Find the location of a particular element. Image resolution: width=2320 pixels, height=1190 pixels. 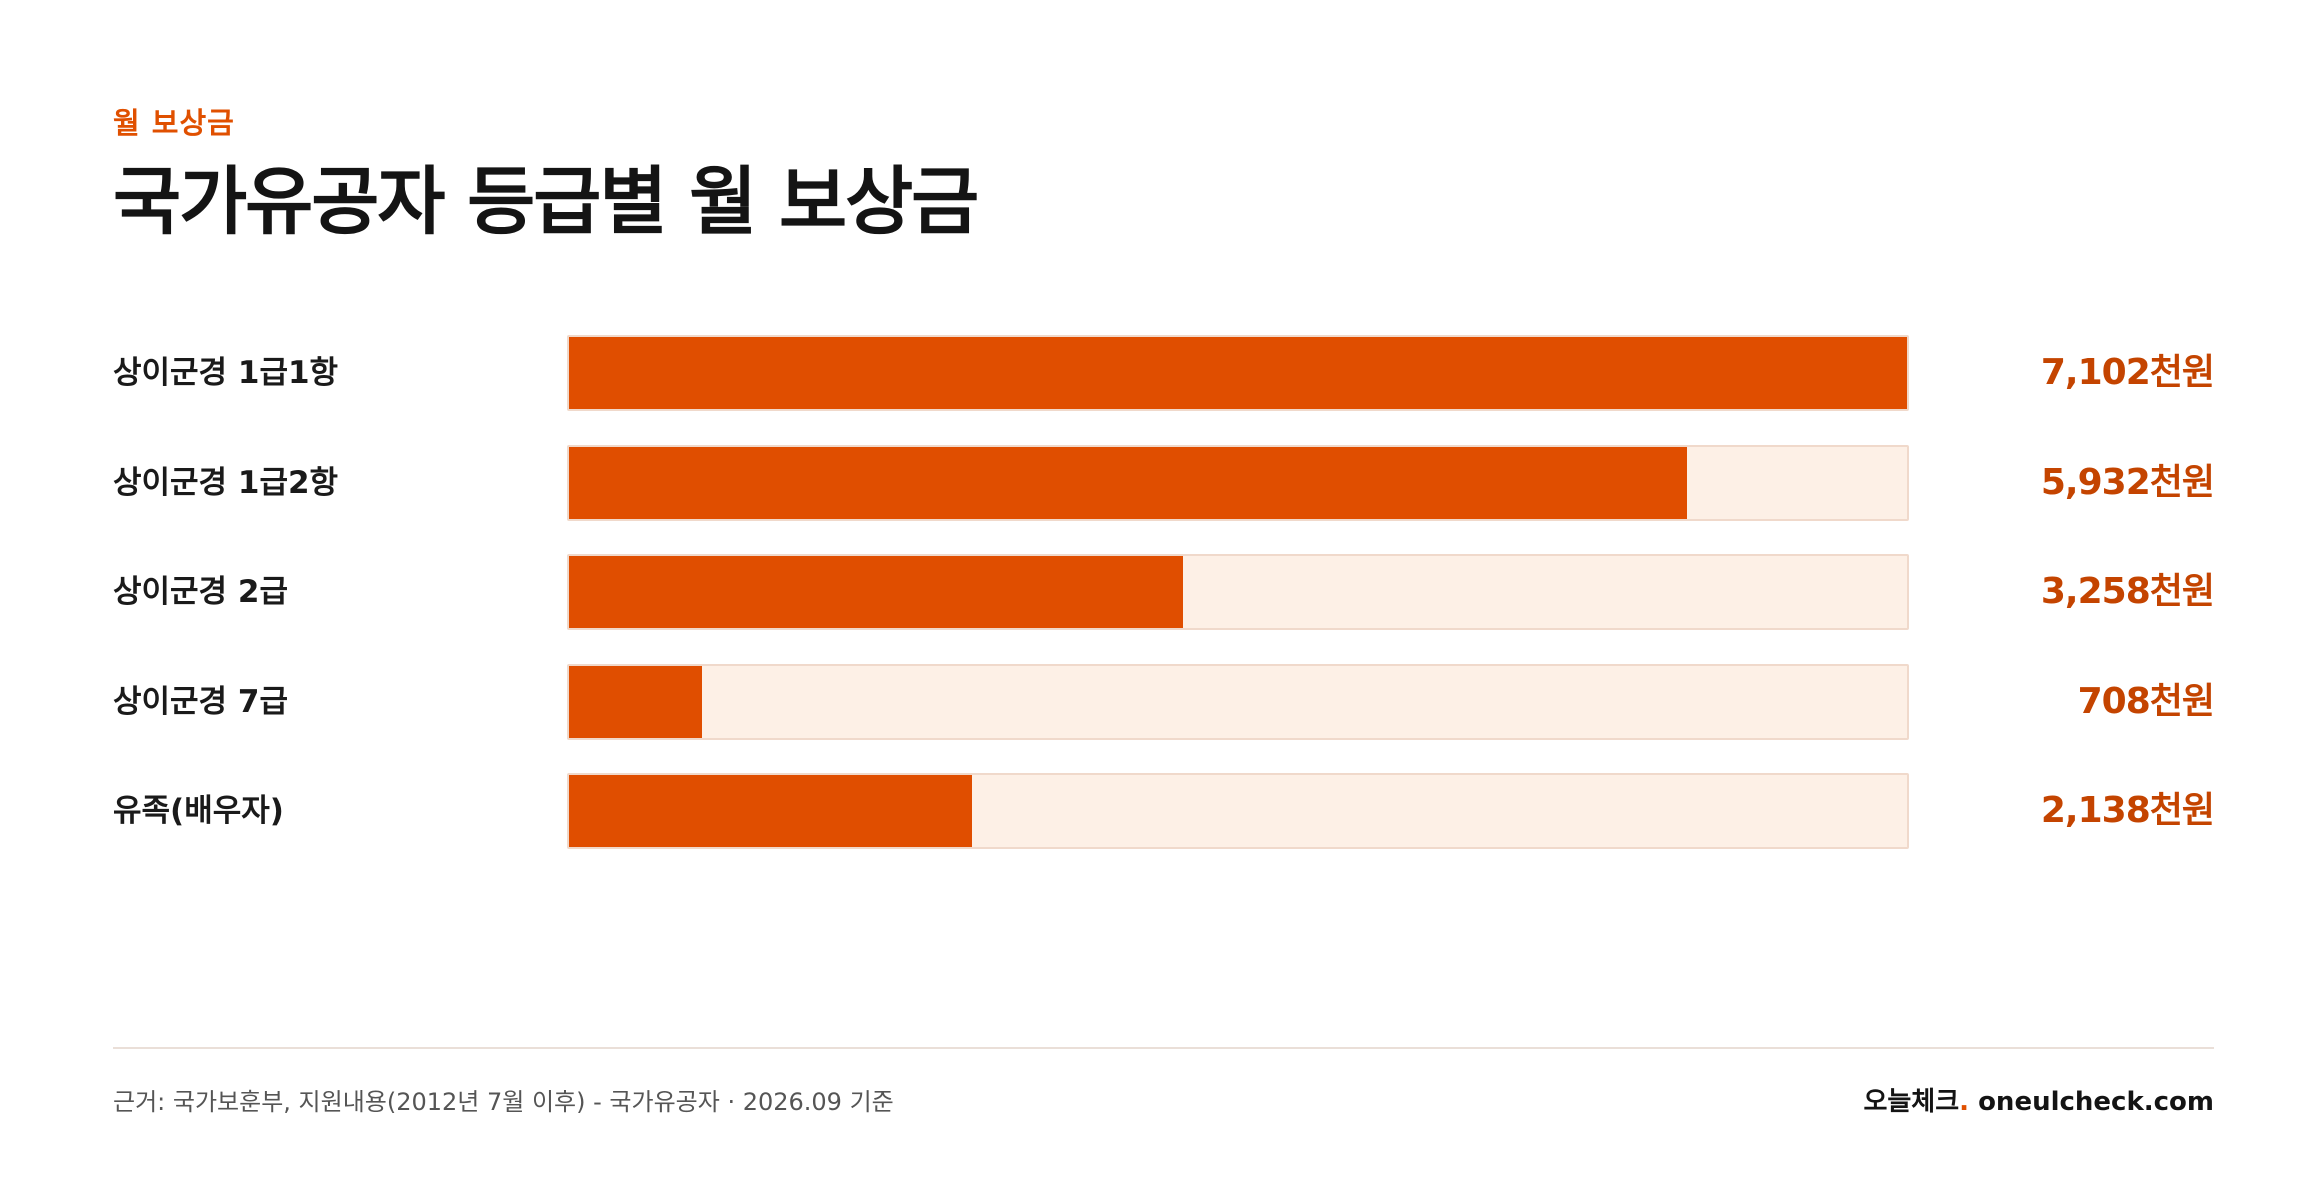

data-label: 3,258천원 is located at coordinates (2127, 591).